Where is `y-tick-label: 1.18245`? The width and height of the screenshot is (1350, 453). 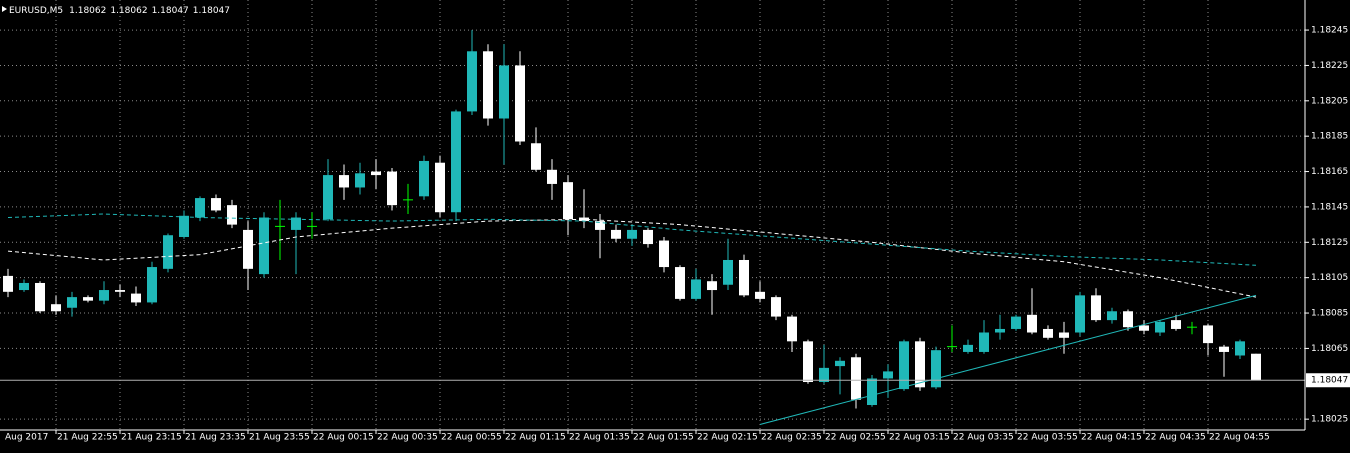 y-tick-label: 1.18245 is located at coordinates (1329, 31).